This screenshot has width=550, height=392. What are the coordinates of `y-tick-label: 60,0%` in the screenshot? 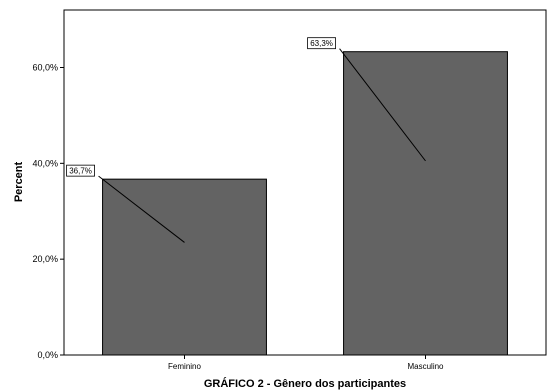 It's located at (45, 68).